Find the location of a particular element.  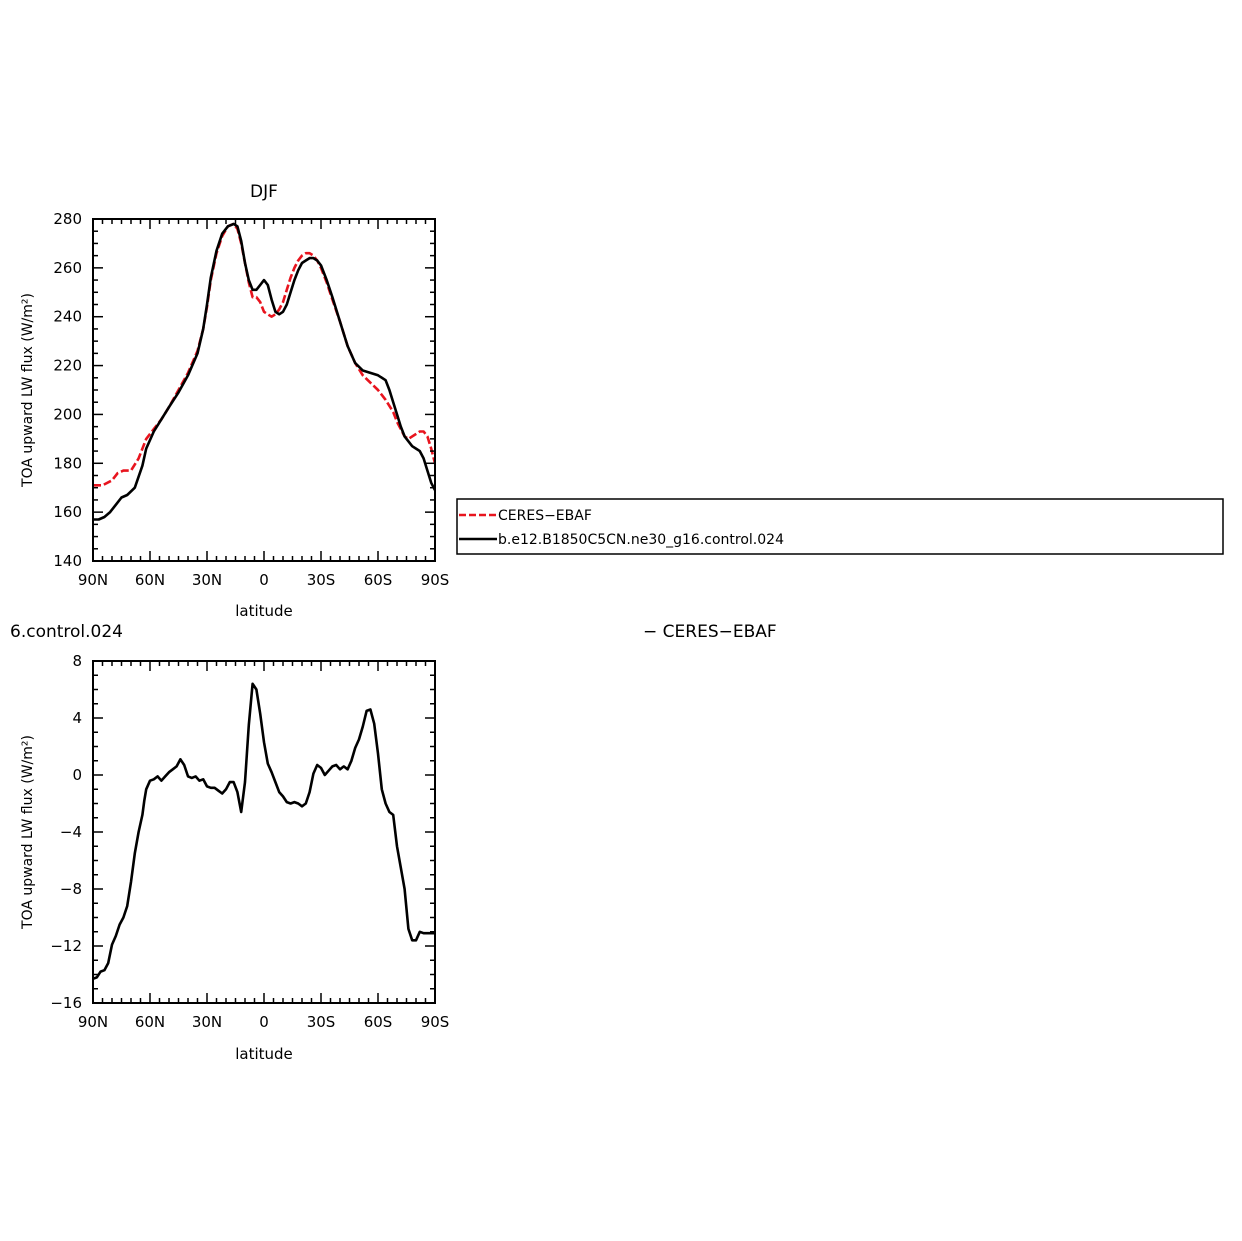

bottom-chart-y-tick-label: 8 is located at coordinates (77, 661).